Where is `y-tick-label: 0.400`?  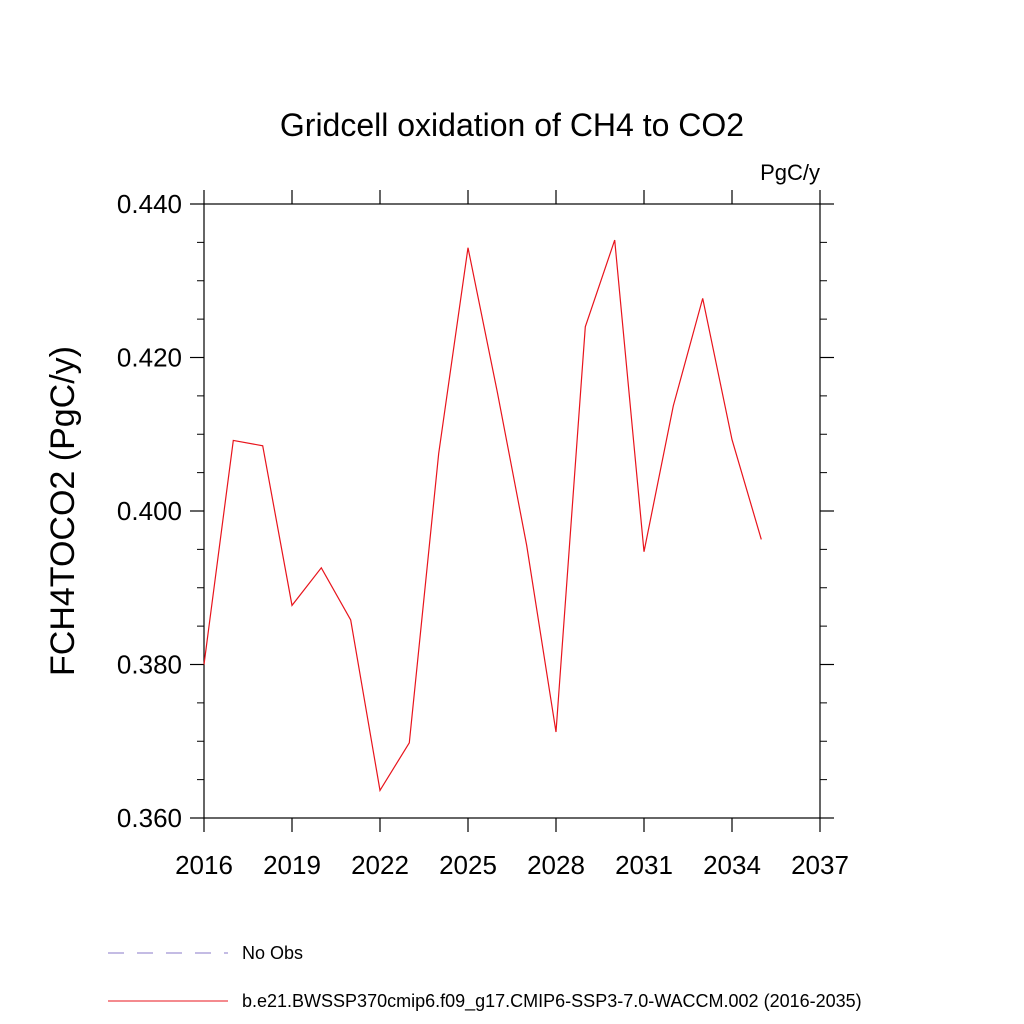 y-tick-label: 0.400 is located at coordinates (149, 511).